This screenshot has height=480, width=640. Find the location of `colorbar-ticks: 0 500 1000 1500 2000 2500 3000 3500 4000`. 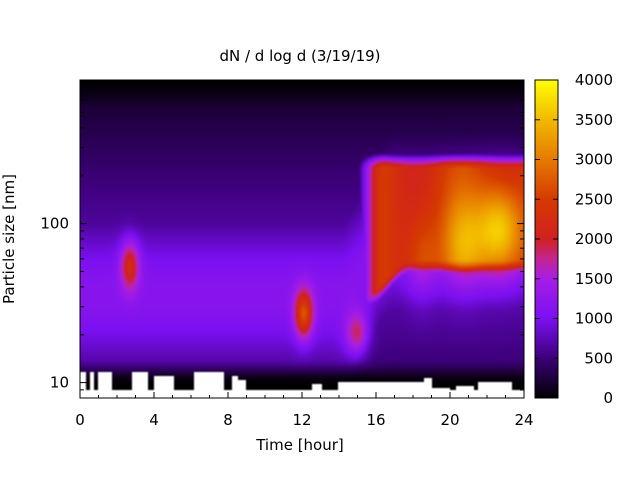

colorbar-ticks: 0 500 1000 1500 2000 2500 3000 3500 4000 is located at coordinates (574, 239).